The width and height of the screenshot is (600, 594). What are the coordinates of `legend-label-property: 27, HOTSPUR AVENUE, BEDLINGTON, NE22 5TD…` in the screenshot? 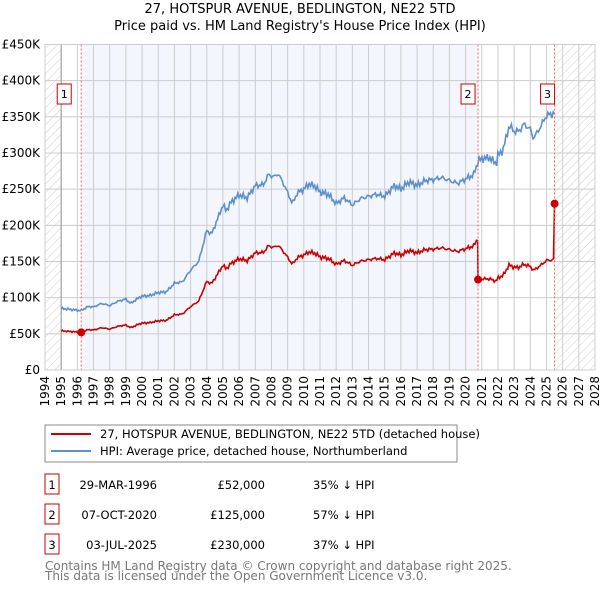 It's located at (290, 434).